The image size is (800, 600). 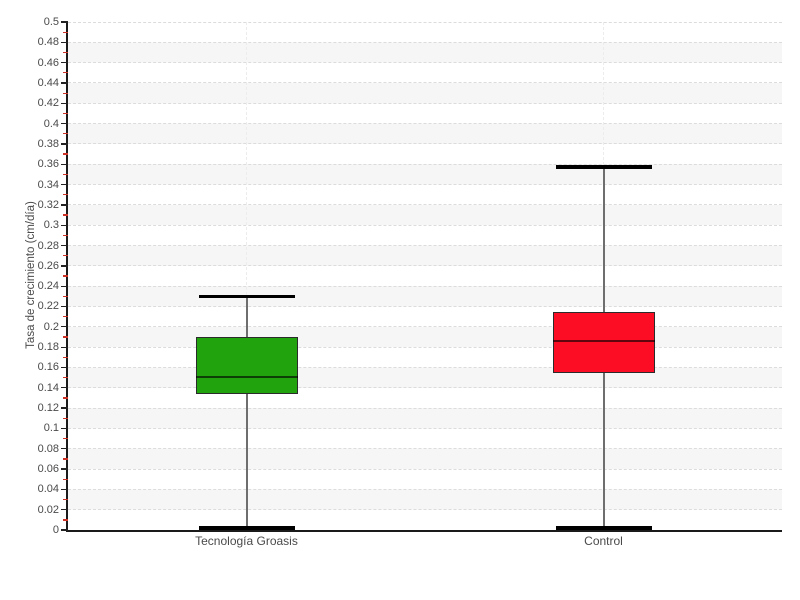 I want to click on y-tick-label: 0.5, so click(x=51, y=22).